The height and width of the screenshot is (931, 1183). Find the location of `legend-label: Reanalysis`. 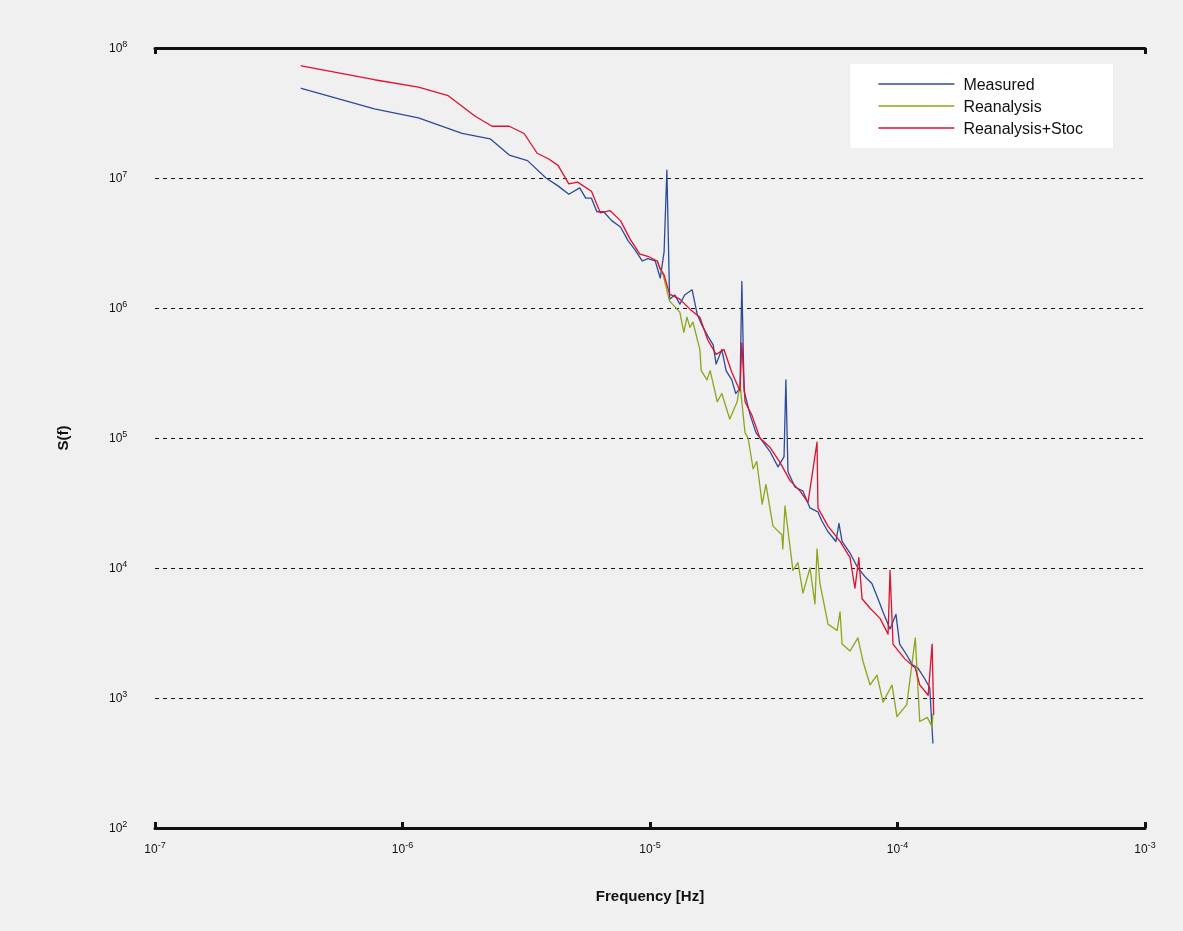

legend-label: Reanalysis is located at coordinates (1002, 106).